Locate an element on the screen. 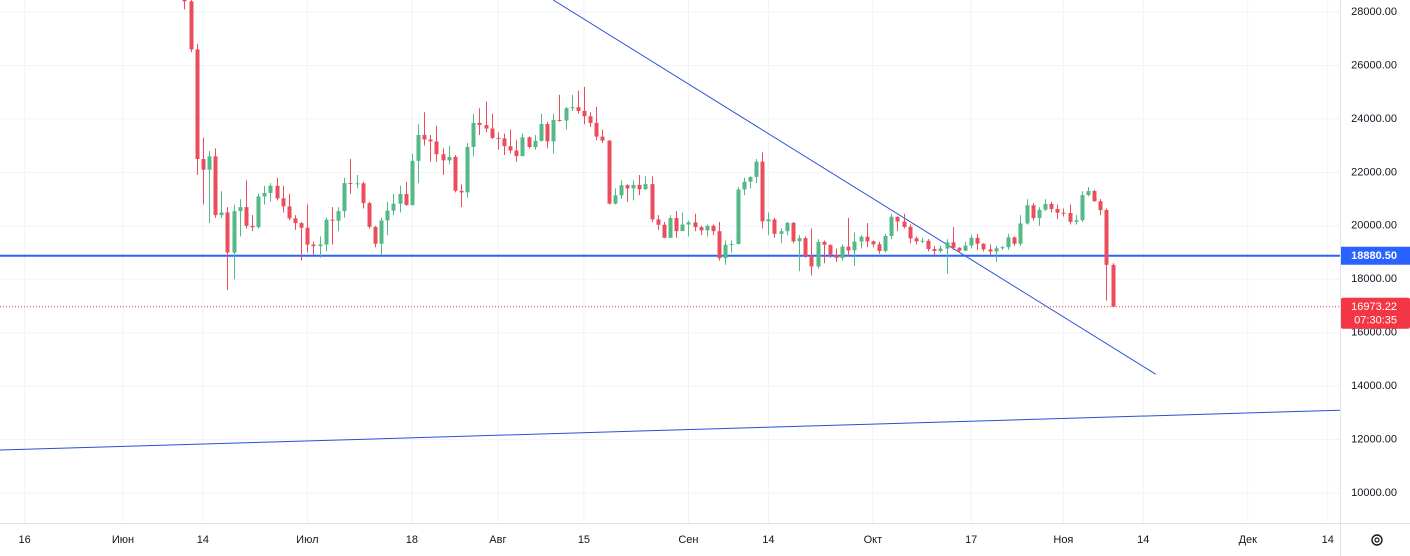 This screenshot has width=1410, height=556. y-tick-label: 10000.00 is located at coordinates (1374, 493).